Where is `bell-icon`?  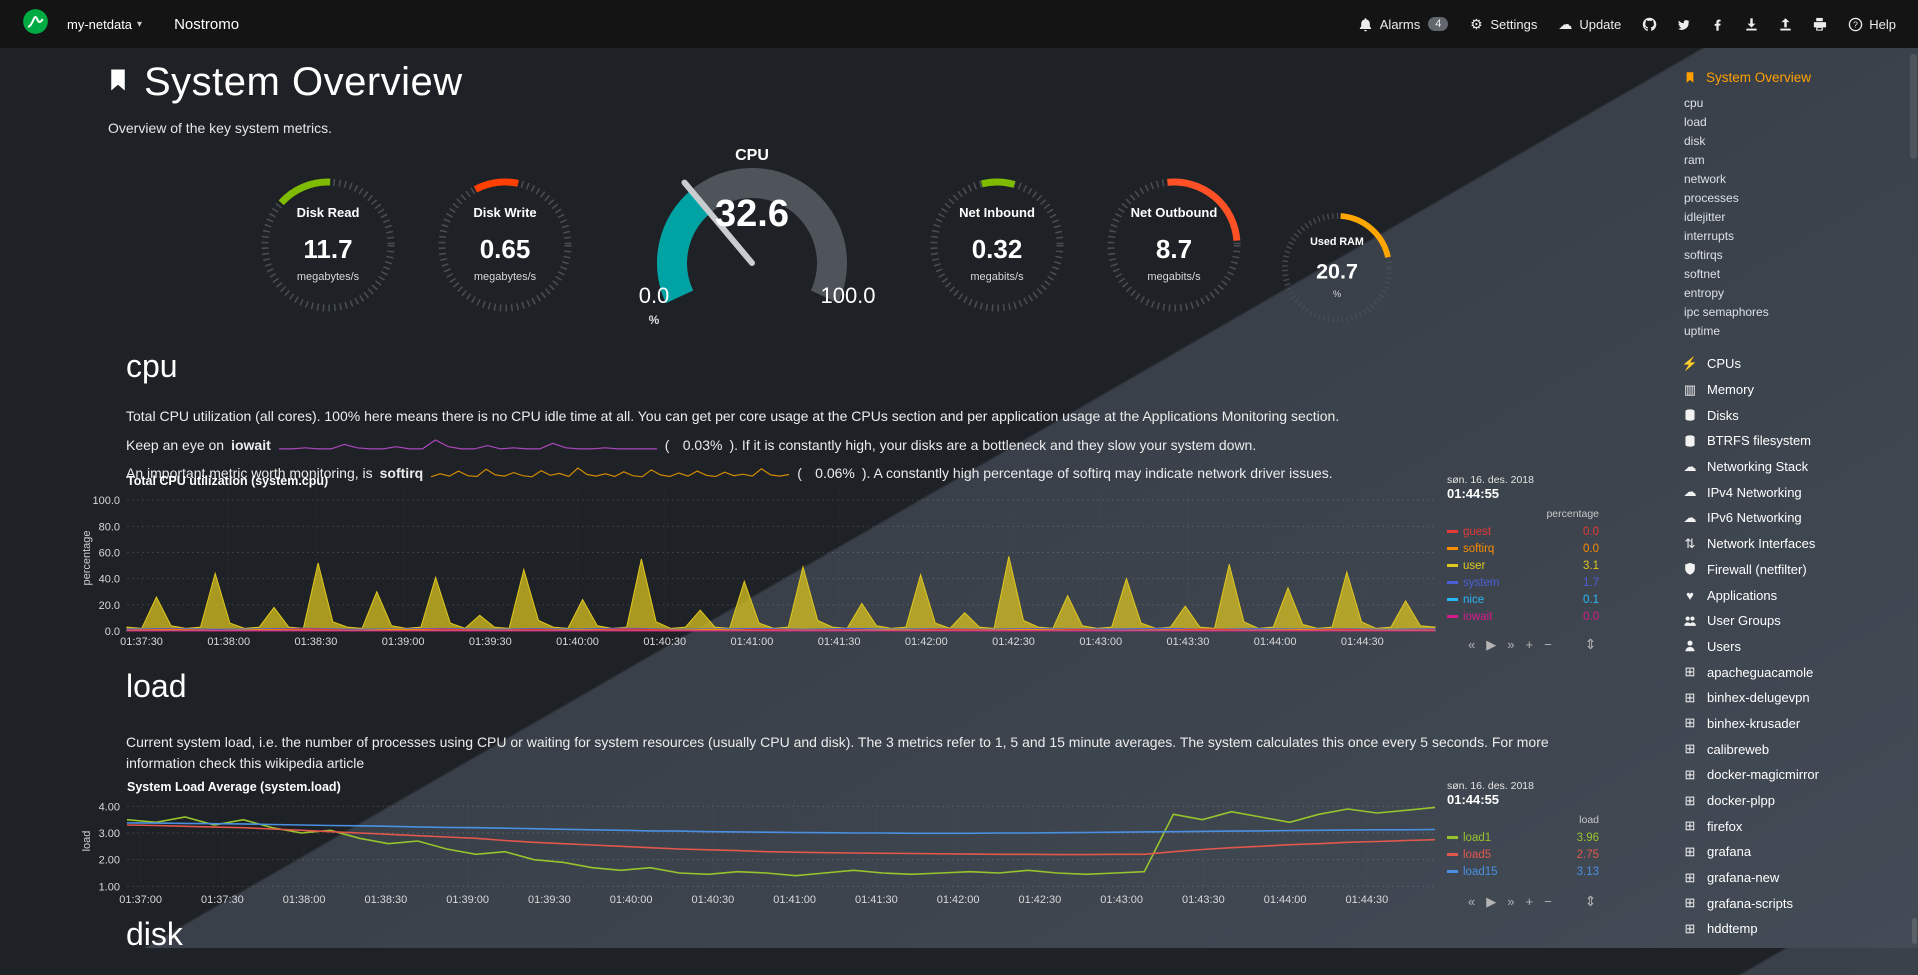 bell-icon is located at coordinates (1366, 24).